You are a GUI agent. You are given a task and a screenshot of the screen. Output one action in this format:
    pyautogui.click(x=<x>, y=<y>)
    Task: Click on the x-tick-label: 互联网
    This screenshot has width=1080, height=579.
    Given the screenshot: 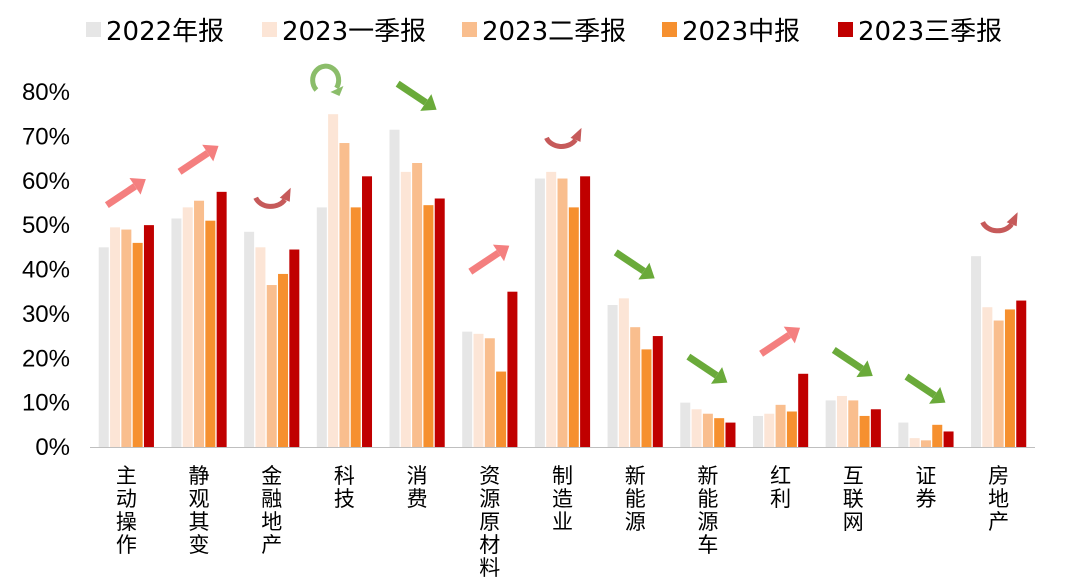 What is the action you would take?
    pyautogui.click(x=853, y=499)
    